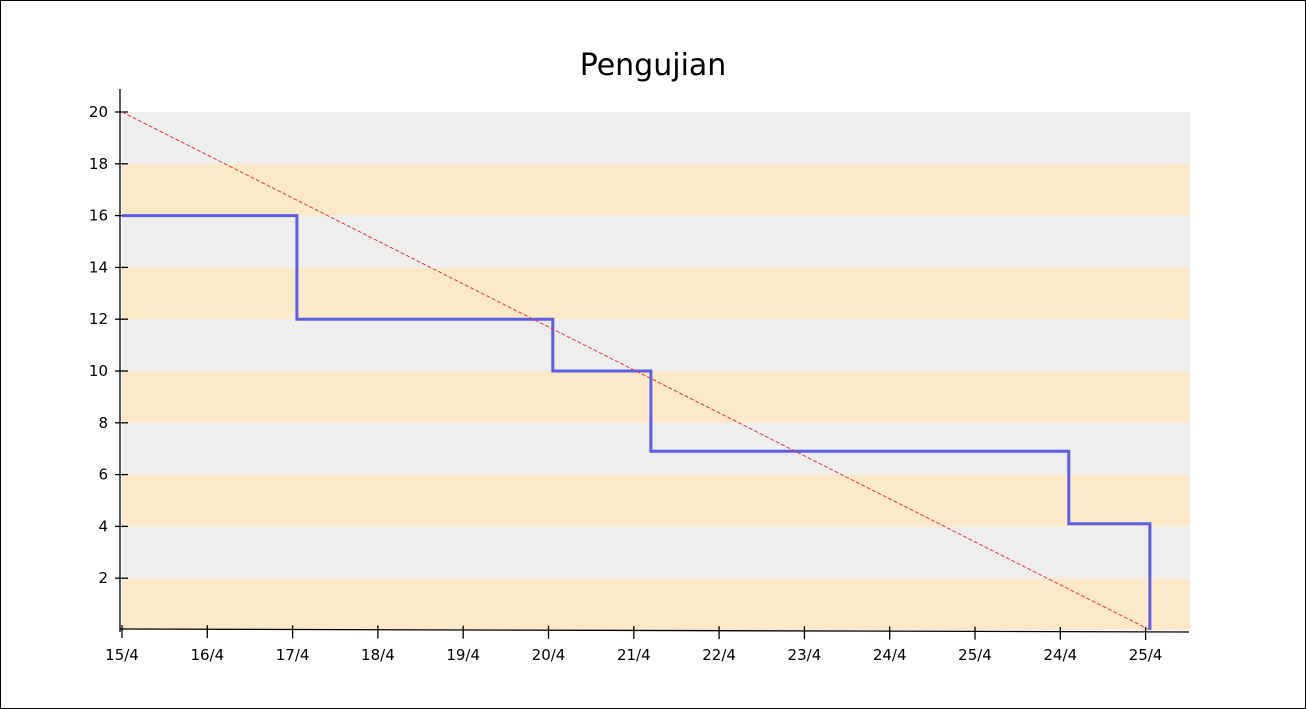 The width and height of the screenshot is (1306, 709). I want to click on x-tick-label: 15/4, so click(122, 655).